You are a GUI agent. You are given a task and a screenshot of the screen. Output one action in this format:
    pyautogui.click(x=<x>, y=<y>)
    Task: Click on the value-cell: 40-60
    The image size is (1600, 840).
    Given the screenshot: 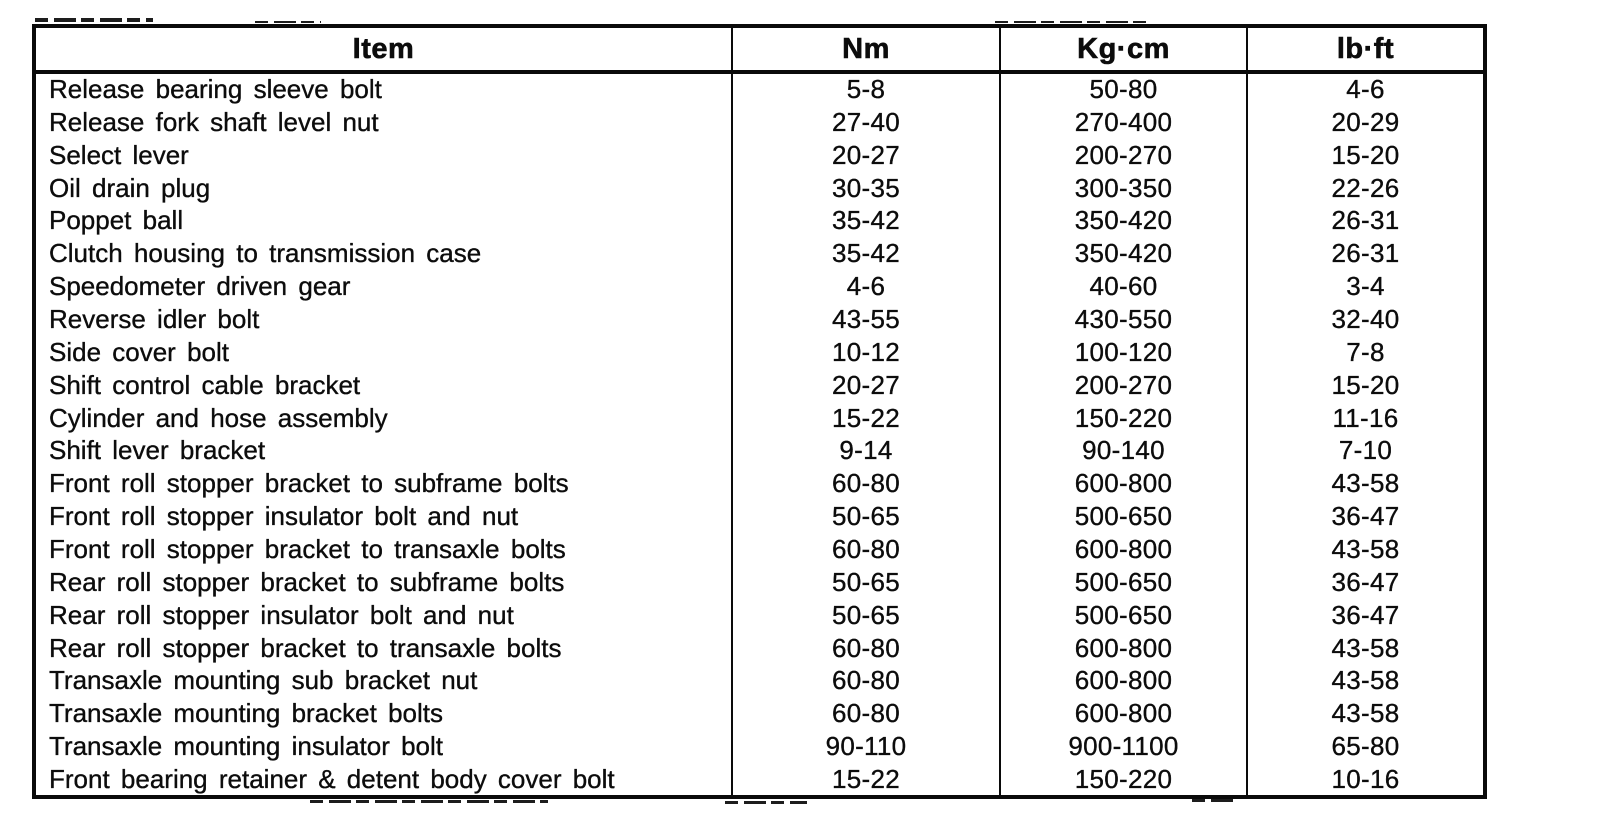 What is the action you would take?
    pyautogui.click(x=1123, y=287)
    